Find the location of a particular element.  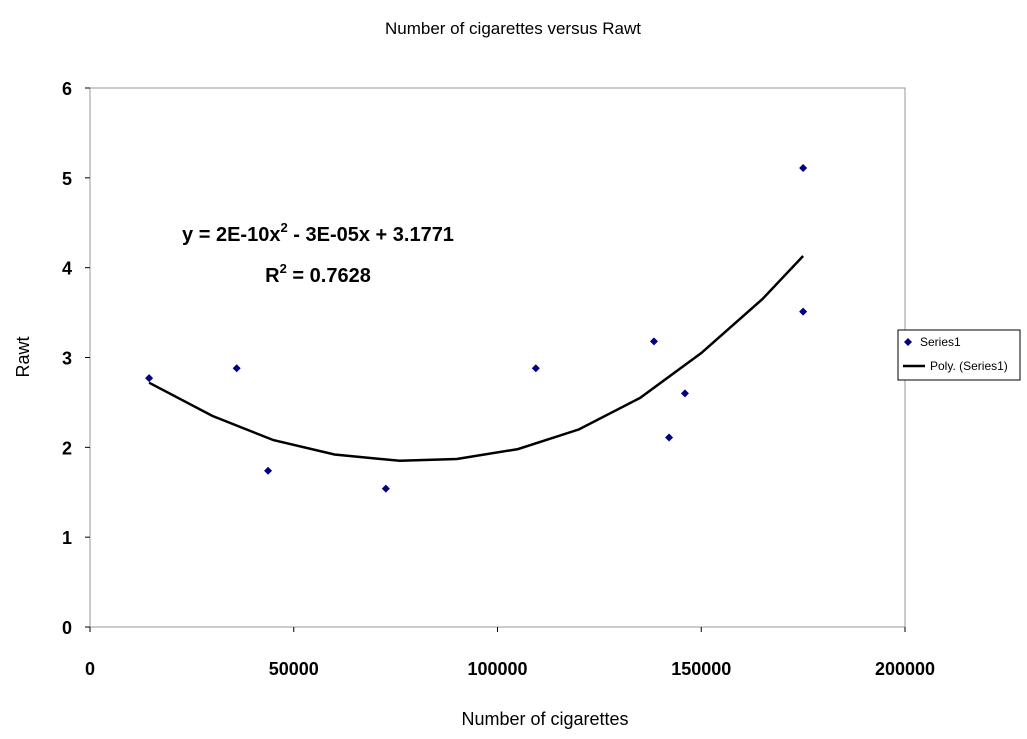

x-tick-label: 150000 is located at coordinates (701, 669).